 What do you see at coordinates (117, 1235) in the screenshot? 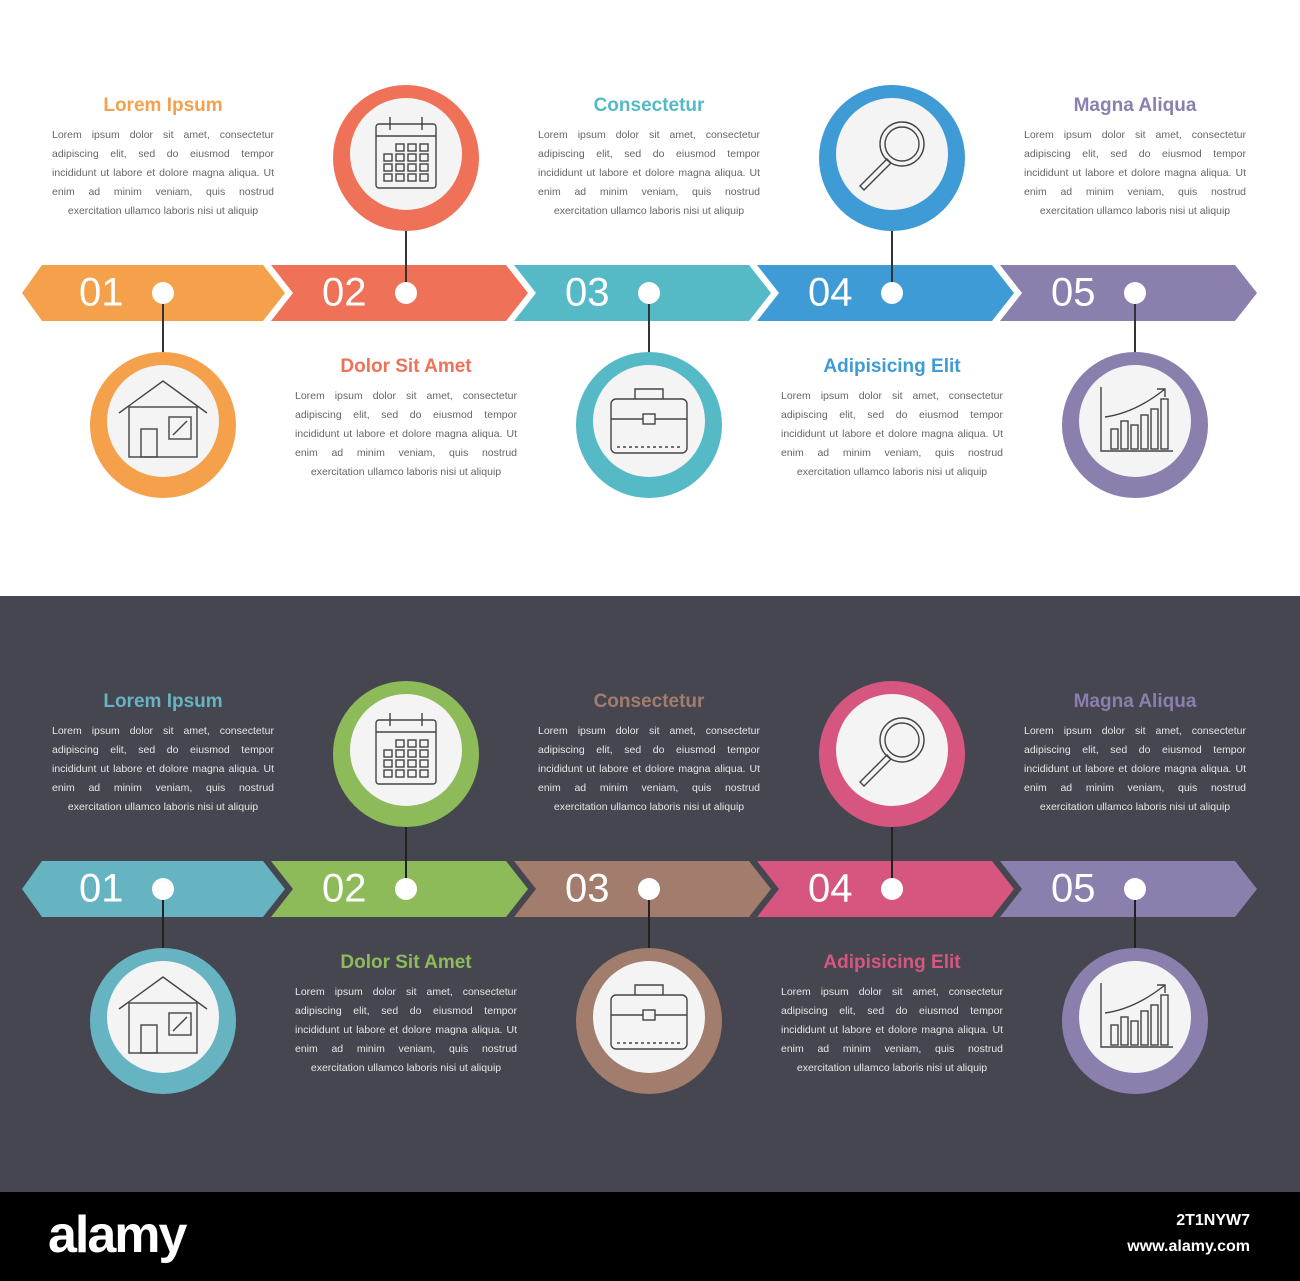
I see `footer-logo: alamy` at bounding box center [117, 1235].